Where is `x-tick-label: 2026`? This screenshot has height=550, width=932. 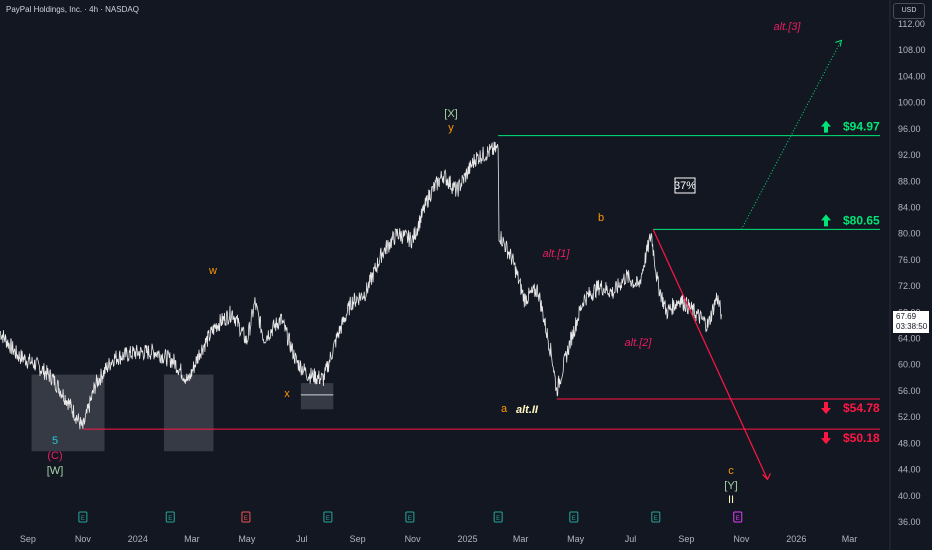
x-tick-label: 2026 is located at coordinates (796, 539).